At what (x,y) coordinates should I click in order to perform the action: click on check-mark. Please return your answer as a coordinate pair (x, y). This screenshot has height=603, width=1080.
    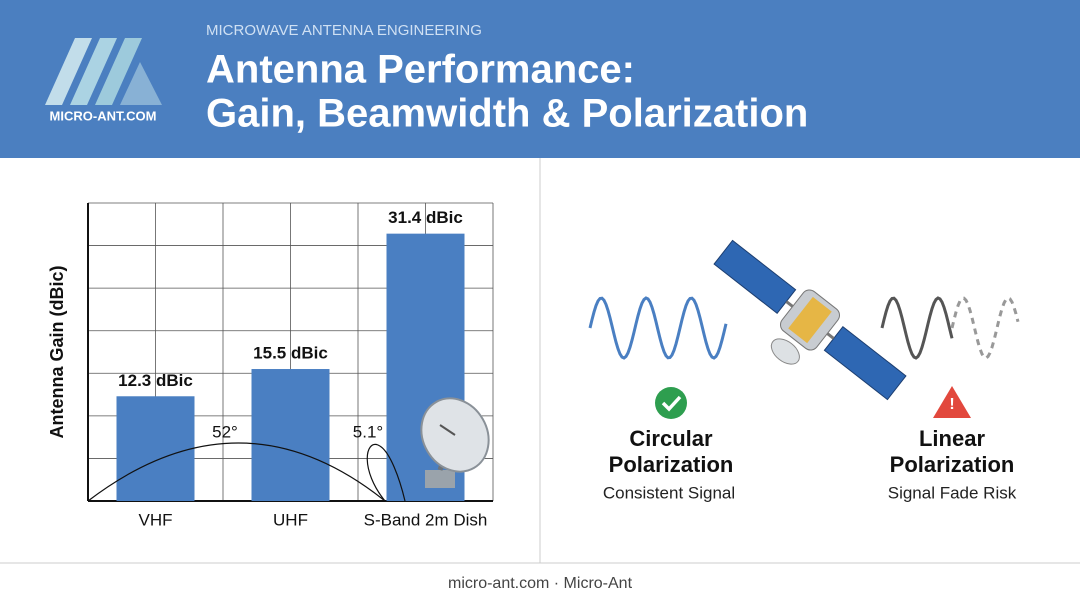
    Looking at the image, I should click on (671, 403).